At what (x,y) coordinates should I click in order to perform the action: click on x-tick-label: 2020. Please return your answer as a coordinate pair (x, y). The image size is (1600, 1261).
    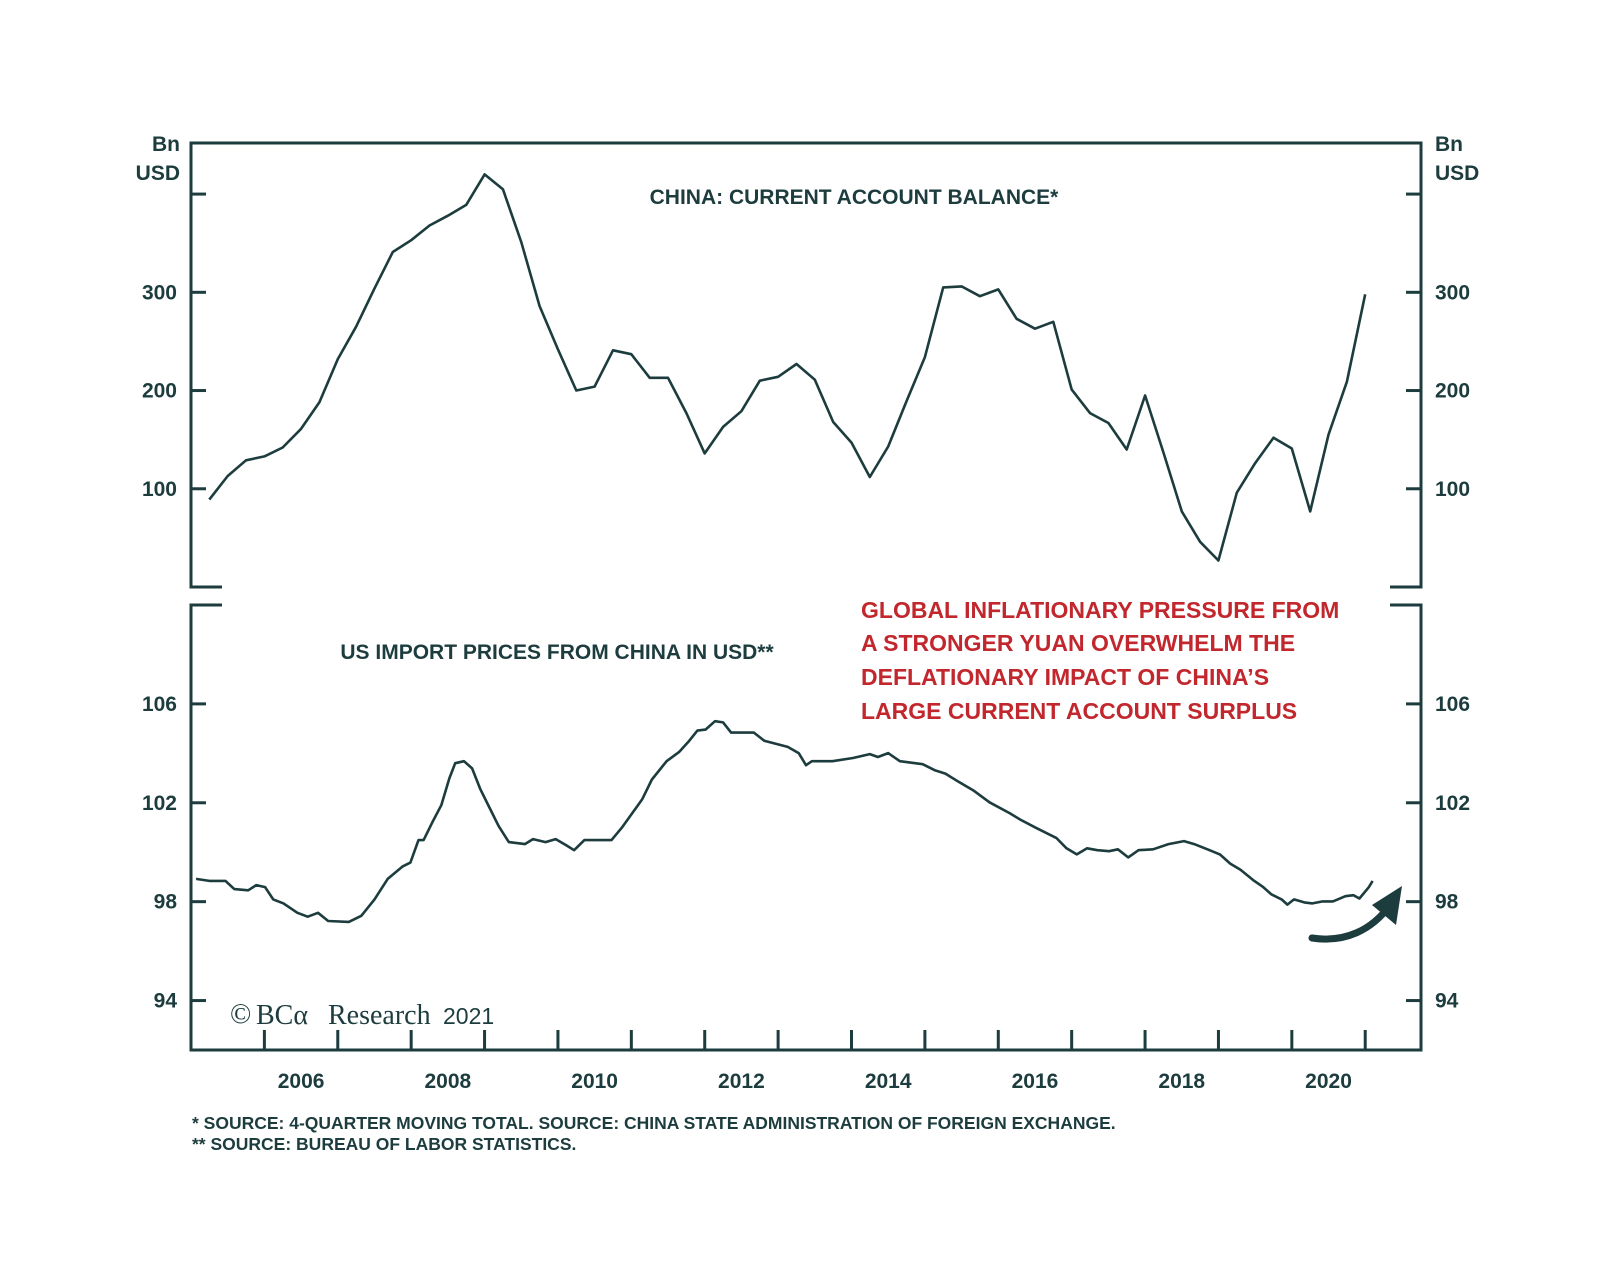
    Looking at the image, I should click on (1328, 1081).